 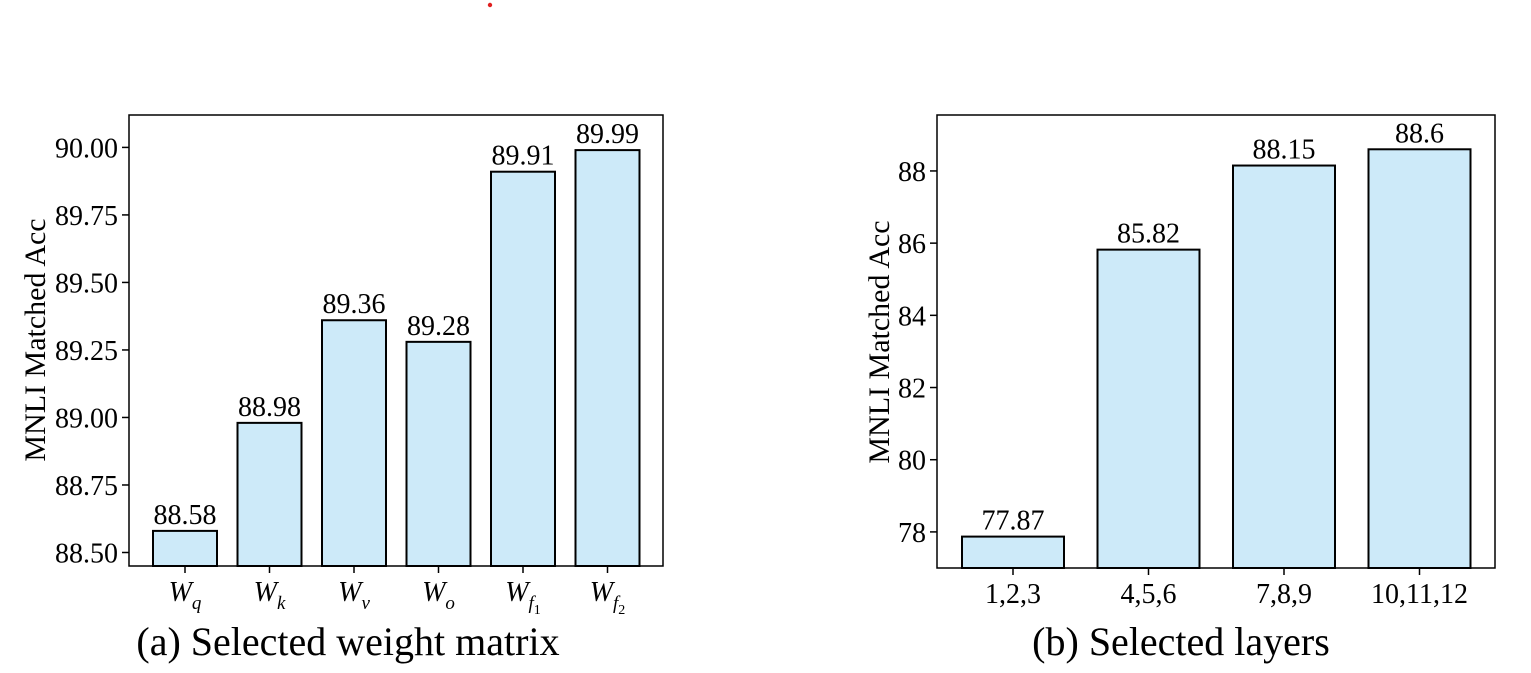 I want to click on a-bar-value-label: 88.98, so click(x=269, y=407).